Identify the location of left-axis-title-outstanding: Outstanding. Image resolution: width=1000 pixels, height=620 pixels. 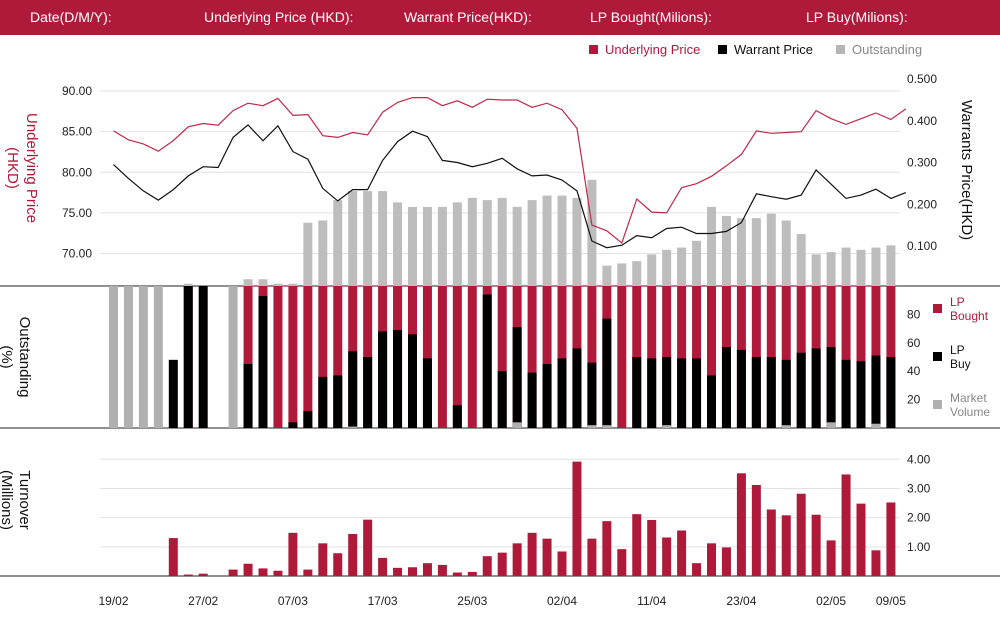
(24, 357).